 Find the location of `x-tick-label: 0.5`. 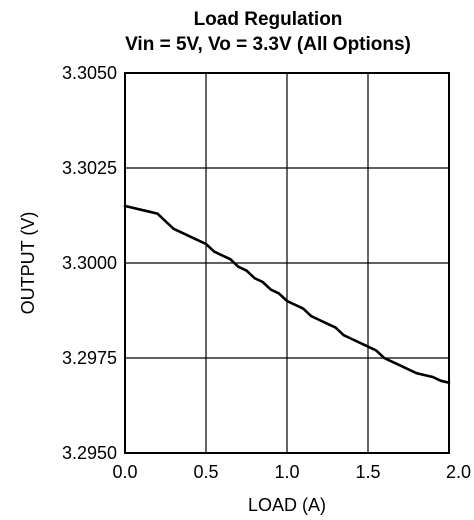

x-tick-label: 0.5 is located at coordinates (205, 472).